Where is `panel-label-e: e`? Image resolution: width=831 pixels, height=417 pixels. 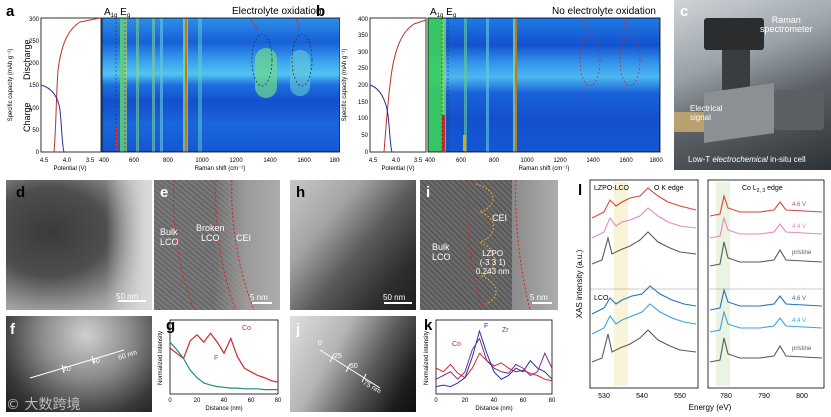 panel-label-e: e is located at coordinates (164, 192).